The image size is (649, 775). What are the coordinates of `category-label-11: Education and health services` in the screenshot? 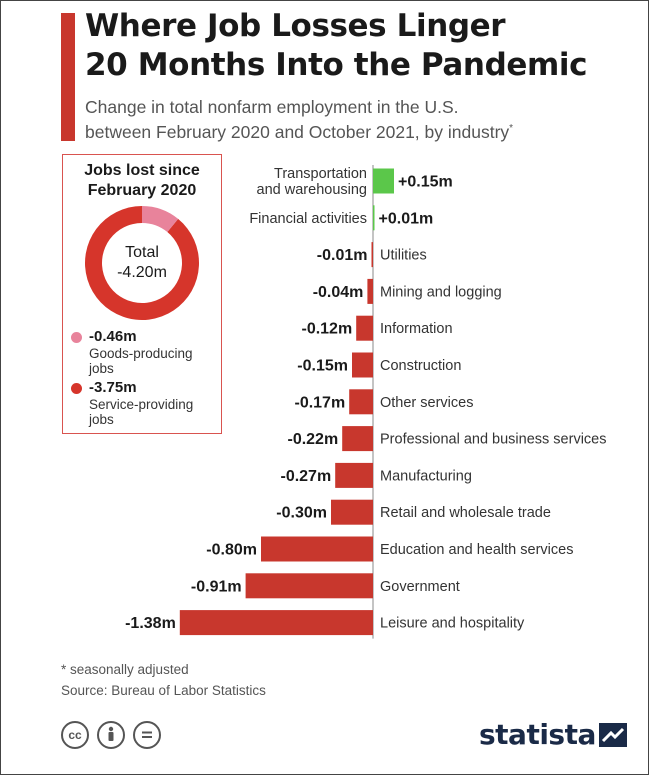 It's located at (476, 550).